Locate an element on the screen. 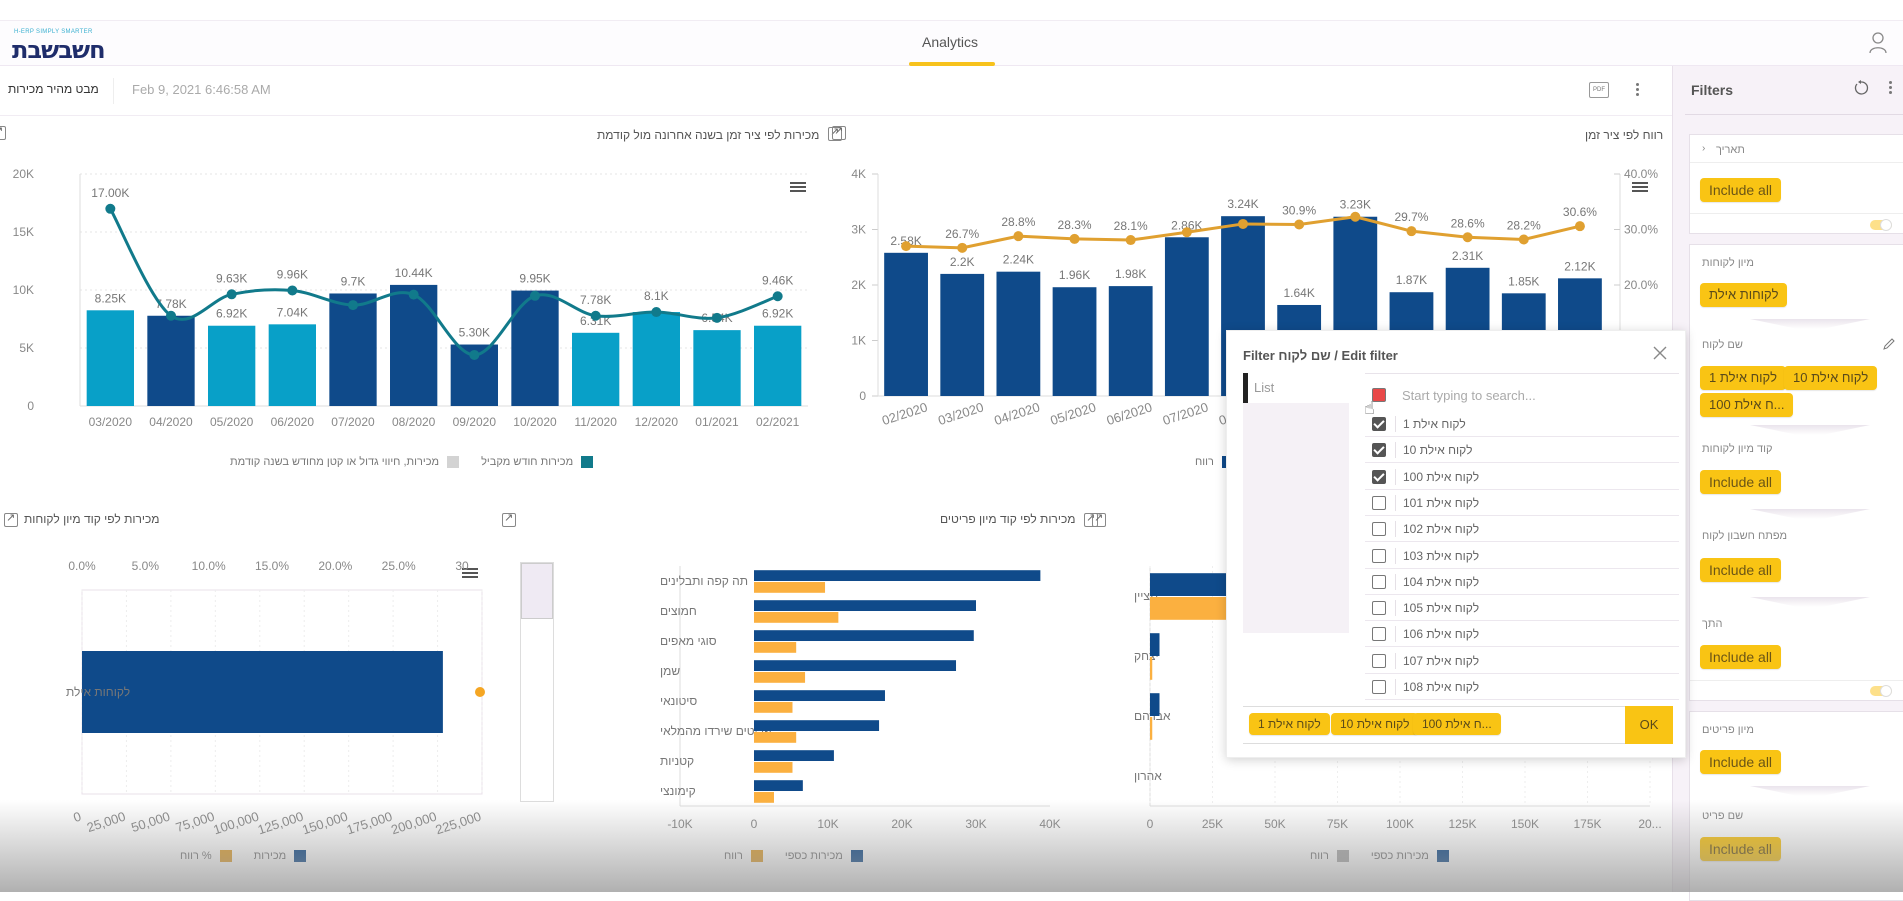 This screenshot has width=1903, height=901. x-tick-label: 11/2020 is located at coordinates (595, 422).